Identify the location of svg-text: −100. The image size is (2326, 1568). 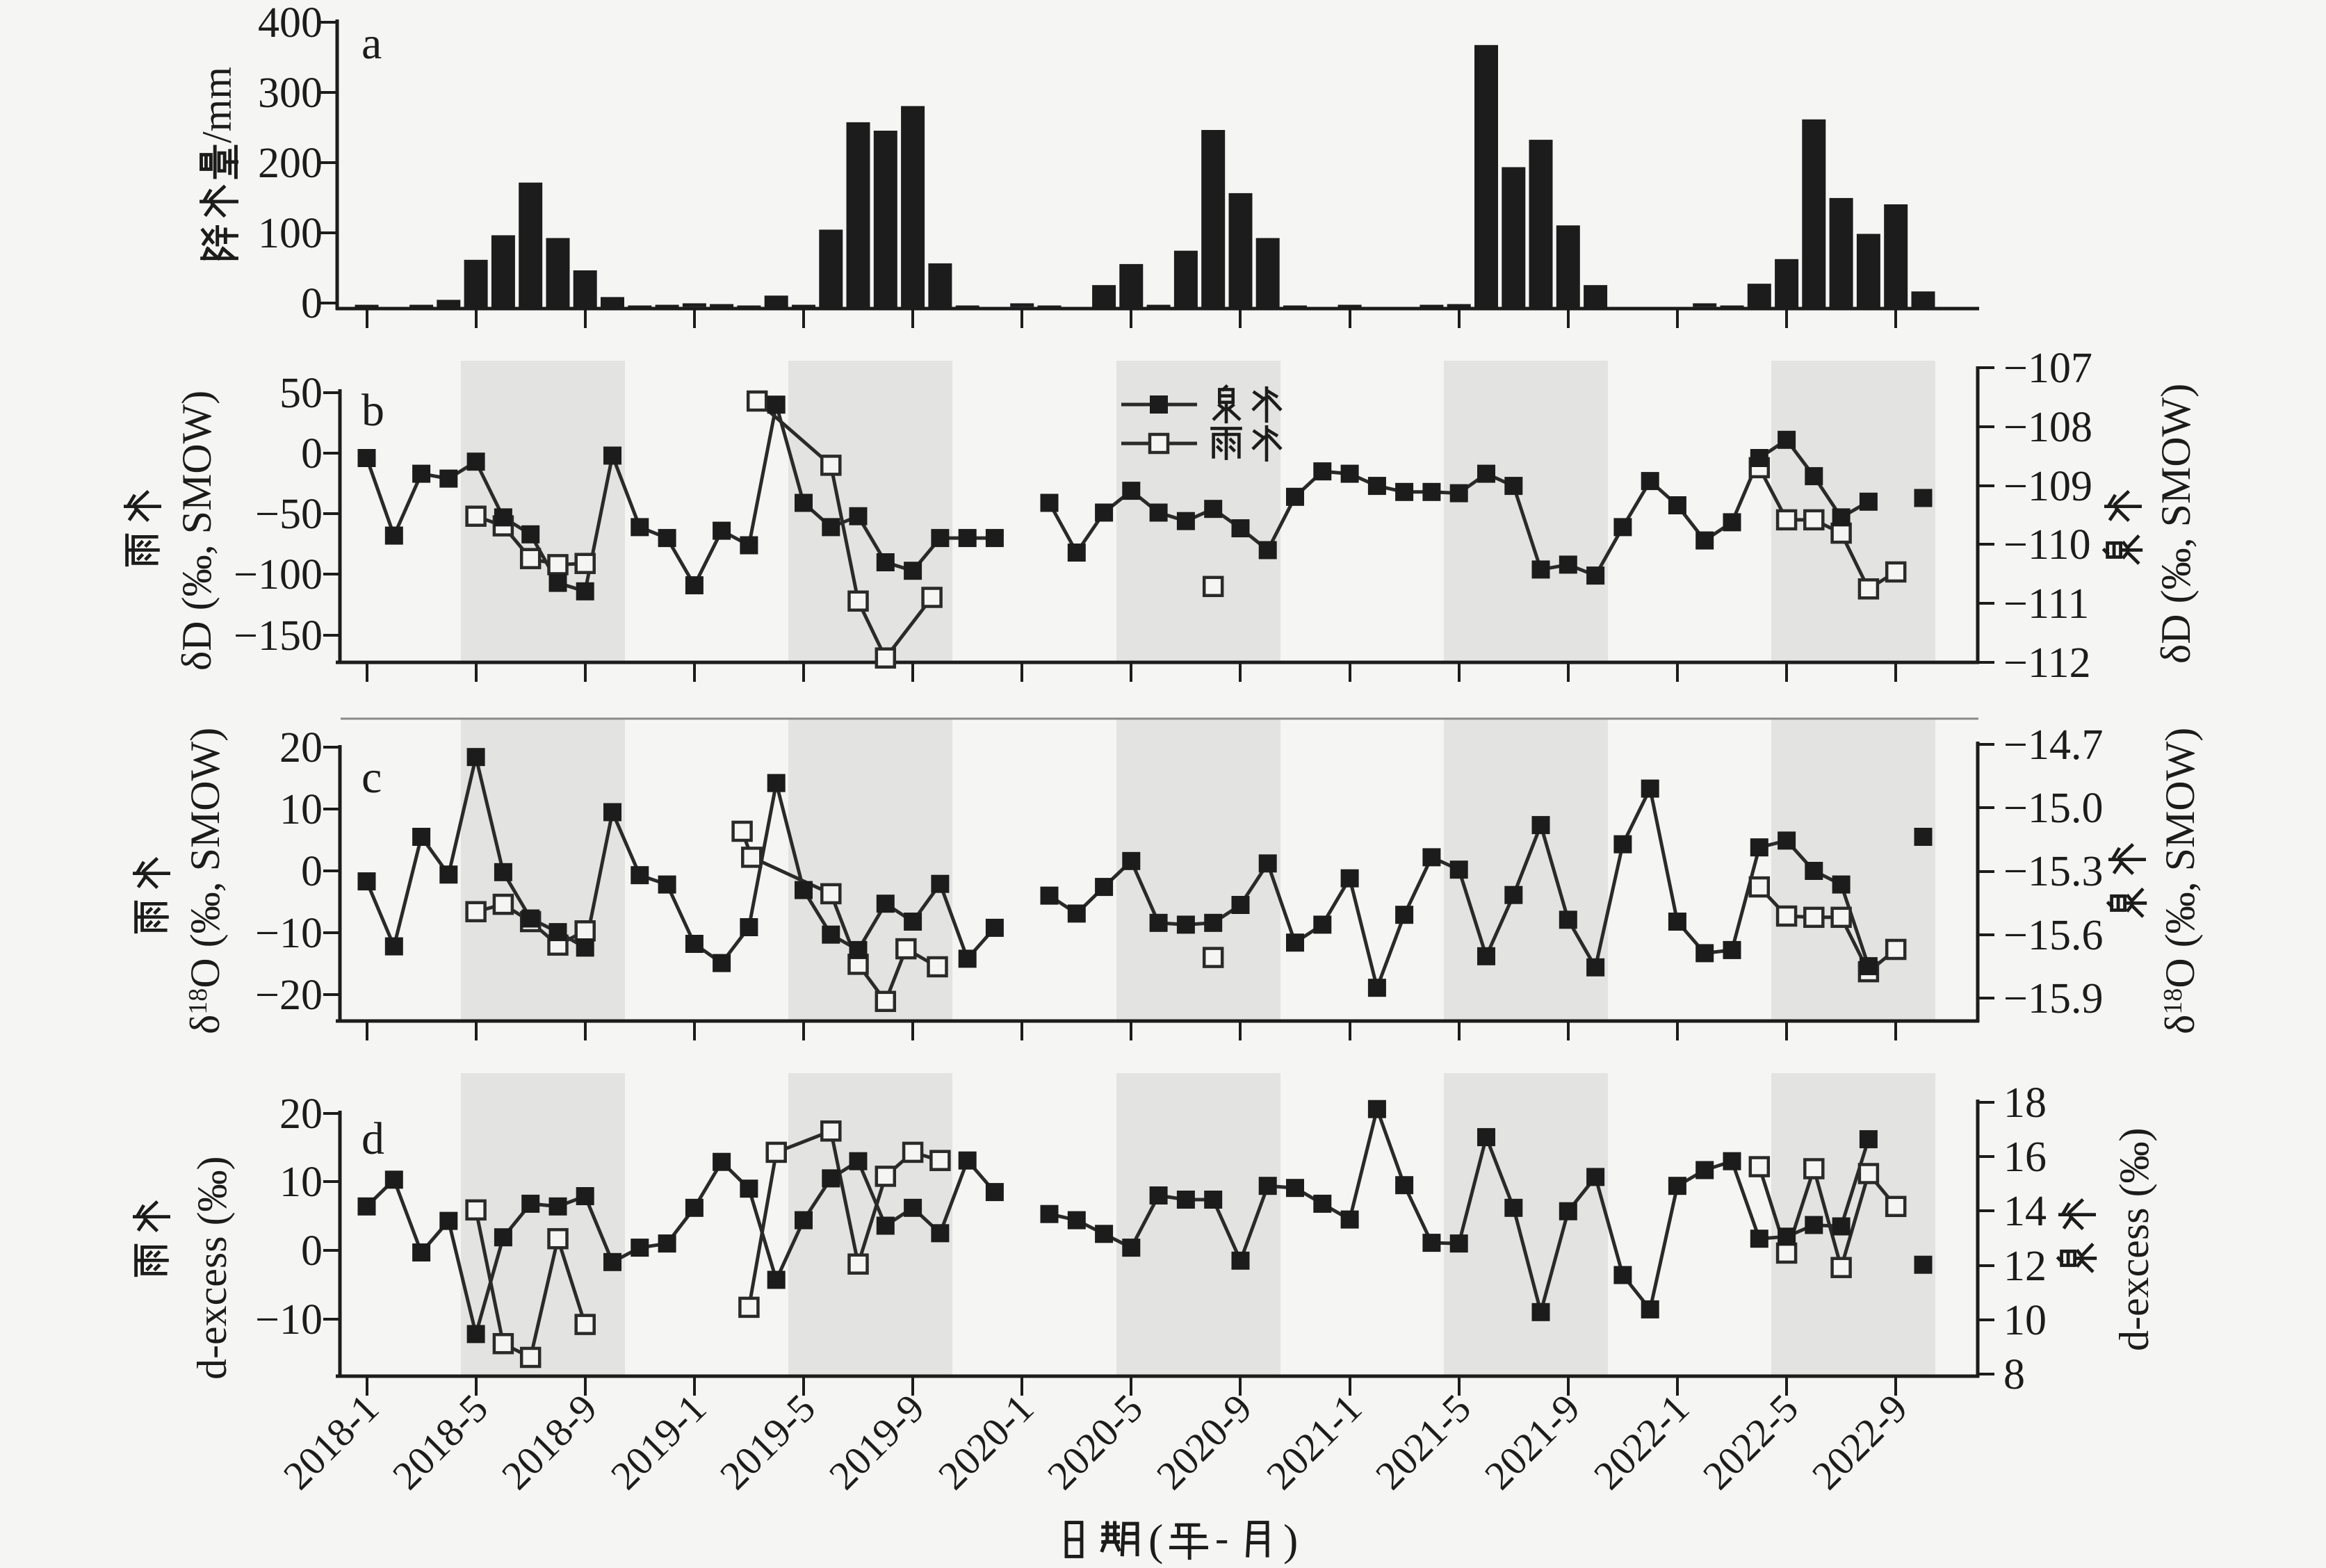
(278, 574).